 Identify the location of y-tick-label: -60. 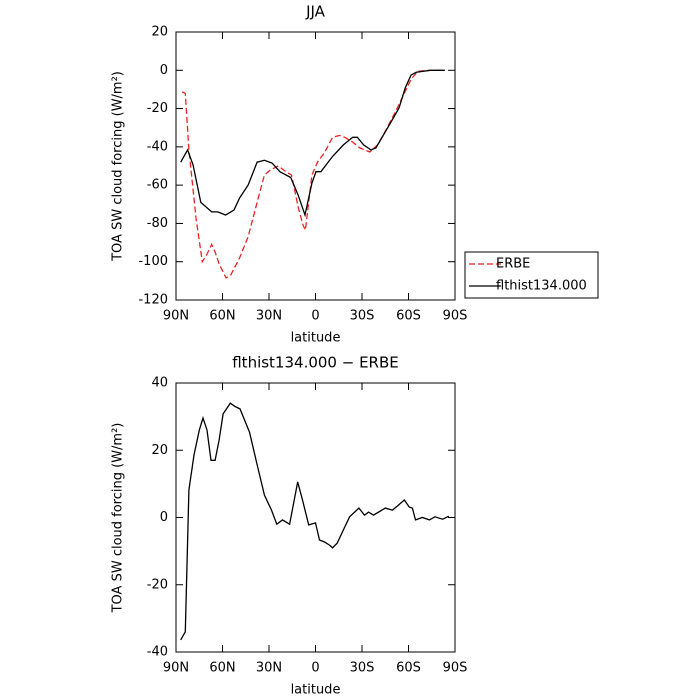
(157, 185).